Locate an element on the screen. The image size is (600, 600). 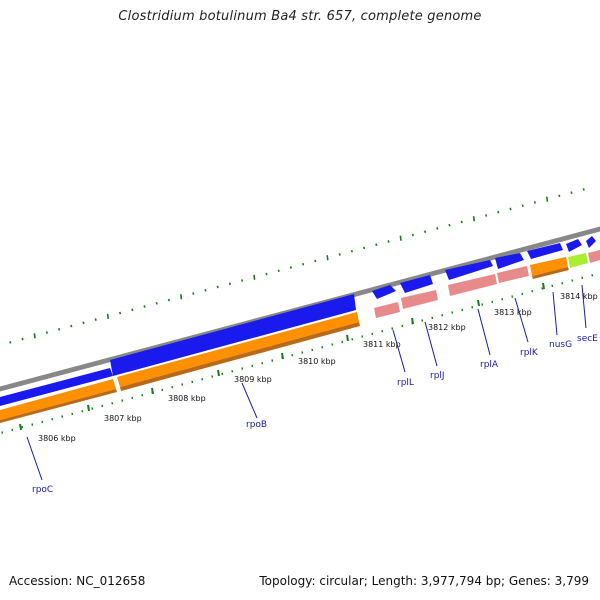
nusG-forward-feature is located at coordinates (545, 251).